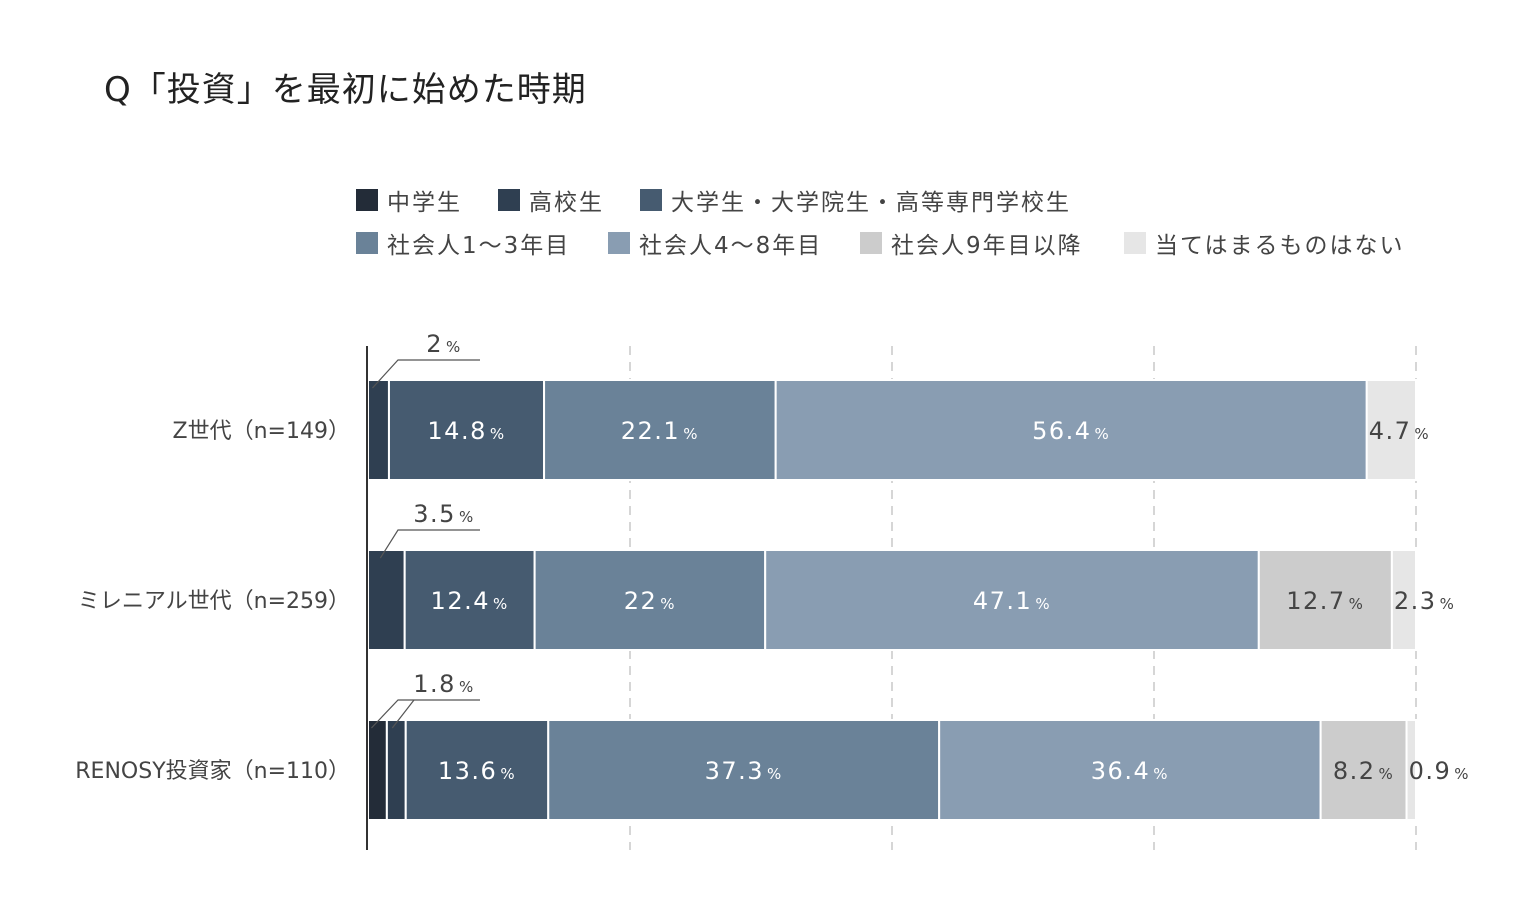 This screenshot has height=912, width=1520. Describe the element at coordinates (443, 514) in the screenshot. I see `callout-label: 3.5%` at that location.